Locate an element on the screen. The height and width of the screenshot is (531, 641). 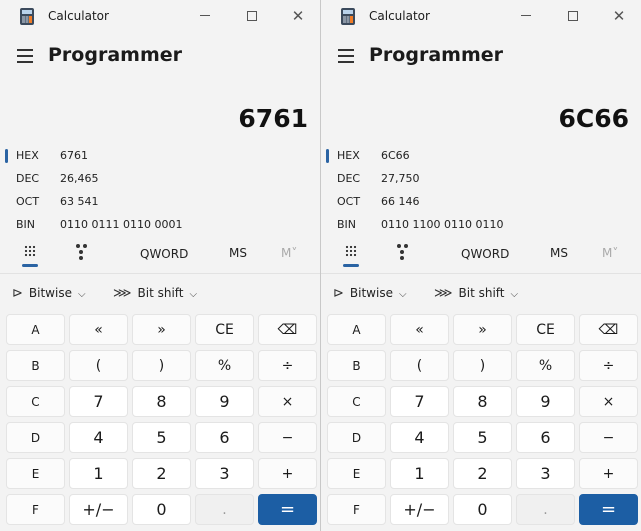
minimize-icon is located at coordinates (526, 15).